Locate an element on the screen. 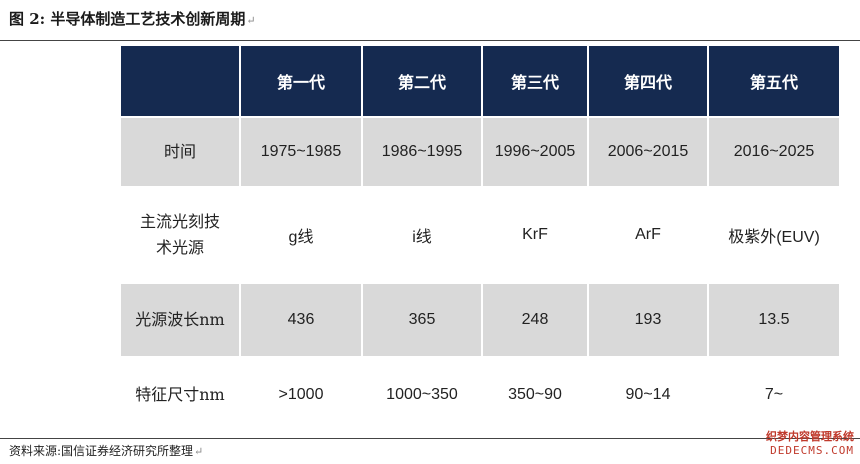  table-row: 特征尺寸nm >1000 1000~350 350~90 90~14 7~ is located at coordinates (480, 396).